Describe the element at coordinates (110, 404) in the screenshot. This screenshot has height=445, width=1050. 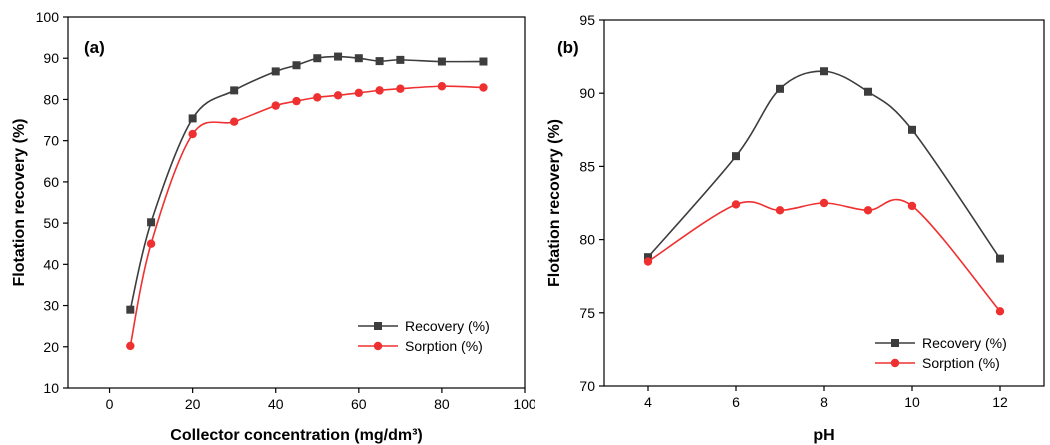
I see `x-tick-label: 0` at that location.